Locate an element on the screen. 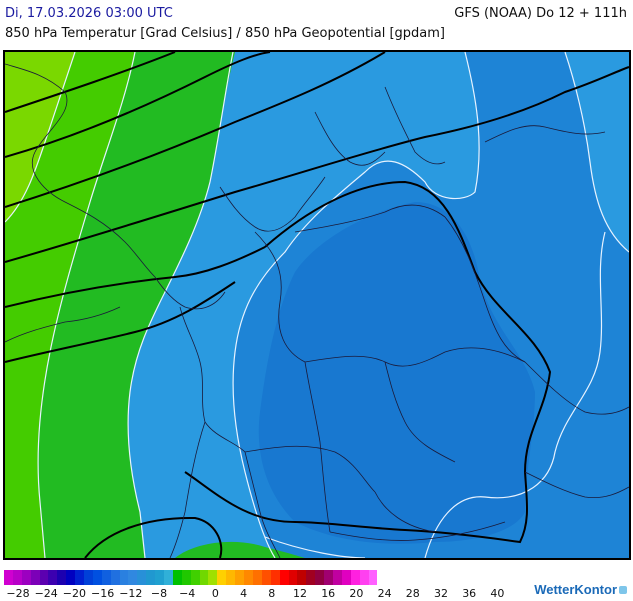 The image size is (633, 601). colorbar-tick-label: 32 is located at coordinates (441, 593).